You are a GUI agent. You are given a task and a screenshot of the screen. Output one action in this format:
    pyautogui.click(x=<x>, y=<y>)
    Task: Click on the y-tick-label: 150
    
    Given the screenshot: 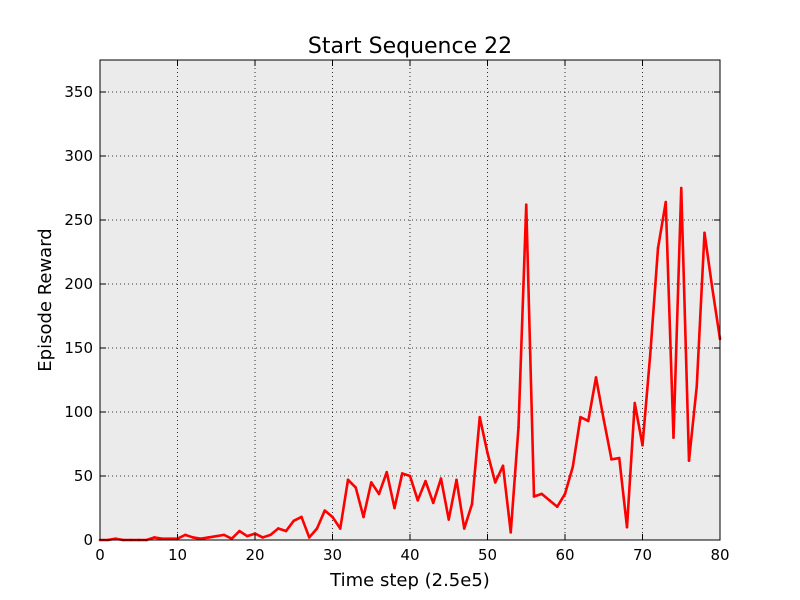 What is the action you would take?
    pyautogui.click(x=78, y=348)
    